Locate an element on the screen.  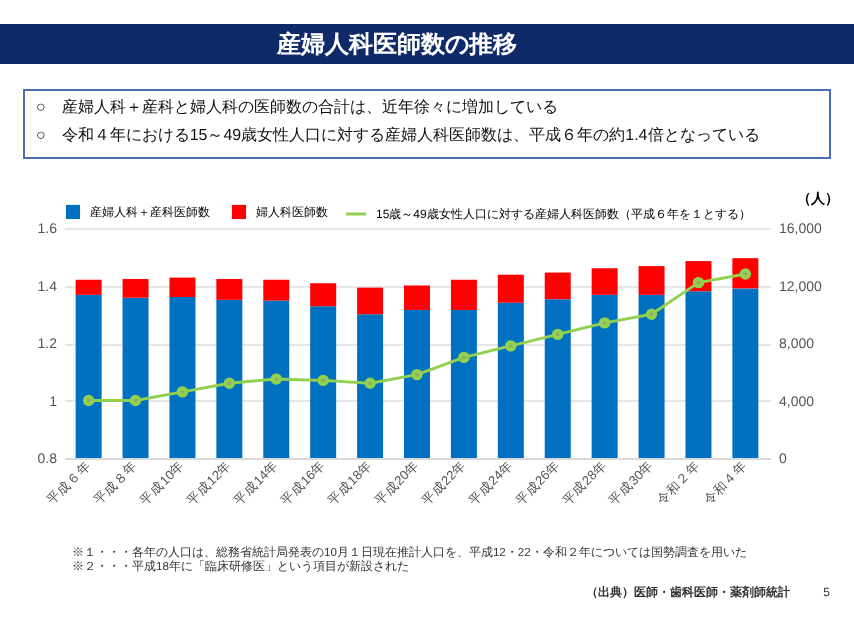
chart-subtitle: ○ 産婦人科＋産科と婦人科の医師数の合計は、近年徐々に増加している ○ 令和４年における15～49歳女性人口に対する産婦人科医師数は、平成６年の約1.4倍となっている is located at coordinates (398, 121).